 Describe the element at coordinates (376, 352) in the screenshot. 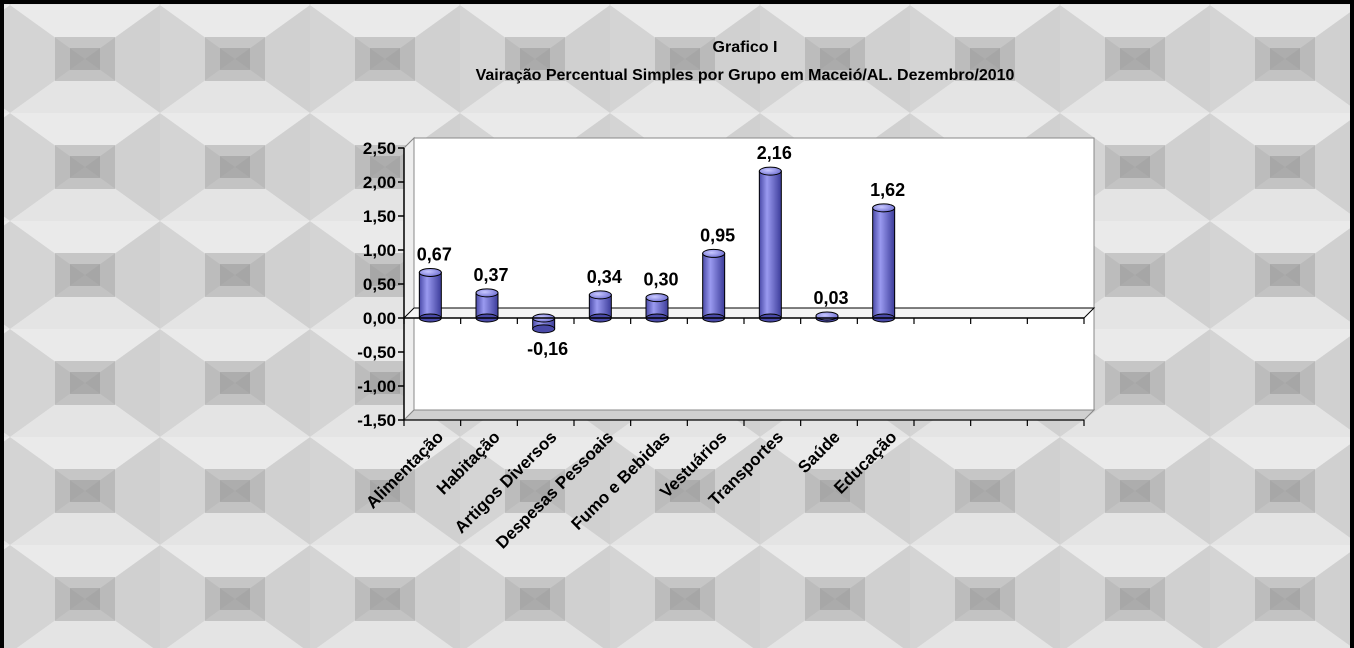

I see `y-tick-label: -0,50` at that location.